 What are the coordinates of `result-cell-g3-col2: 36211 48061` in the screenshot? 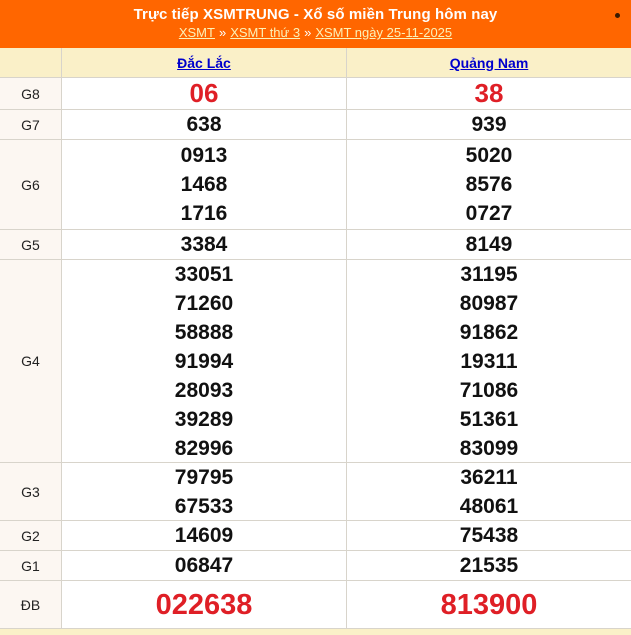 It's located at (489, 491).